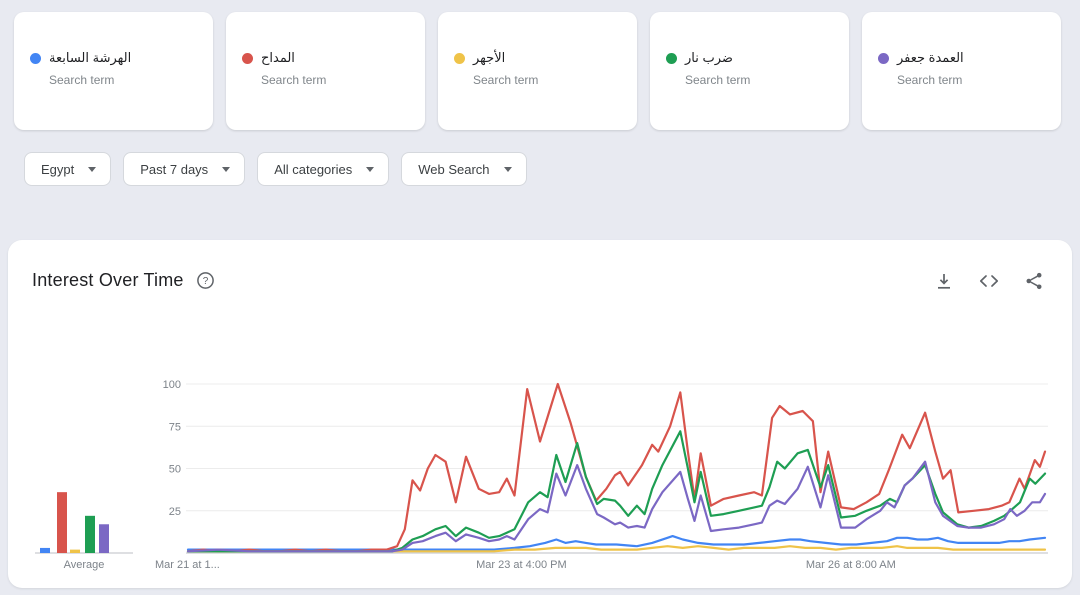  Describe the element at coordinates (172, 385) in the screenshot. I see `y-axis-label-100: 100` at that location.